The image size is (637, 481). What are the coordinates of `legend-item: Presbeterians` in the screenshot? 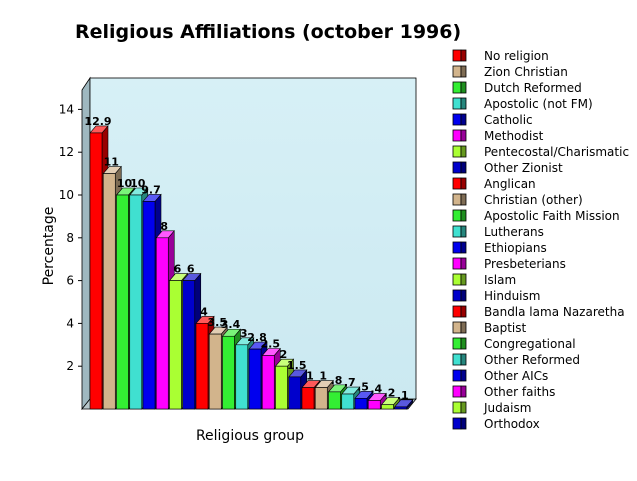 It's located at (509, 264).